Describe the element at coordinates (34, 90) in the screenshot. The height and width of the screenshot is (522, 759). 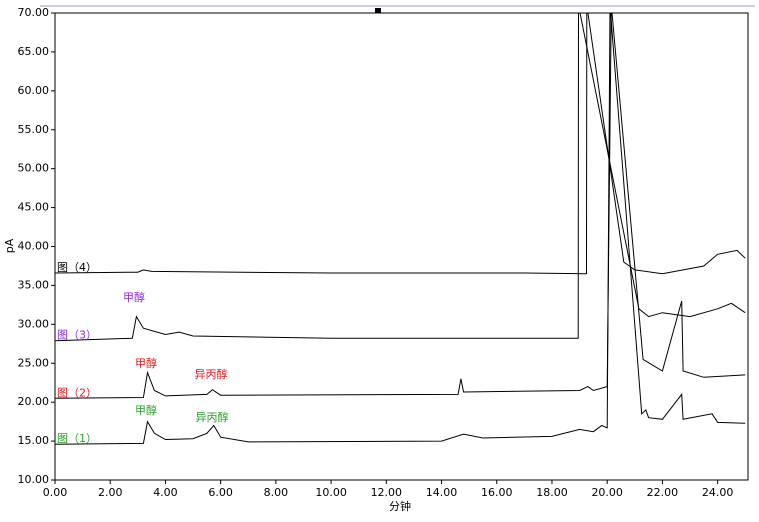
I see `y-tick-label: 60.00` at that location.